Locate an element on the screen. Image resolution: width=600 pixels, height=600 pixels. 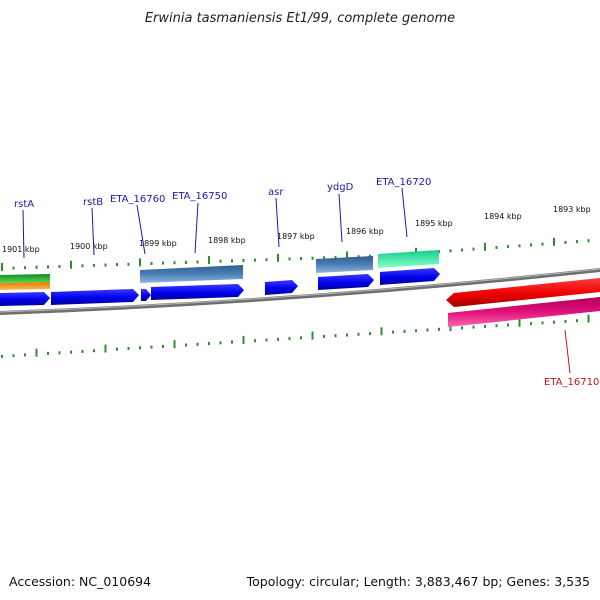
tick-label: 1899 kbp is located at coordinates (158, 243).